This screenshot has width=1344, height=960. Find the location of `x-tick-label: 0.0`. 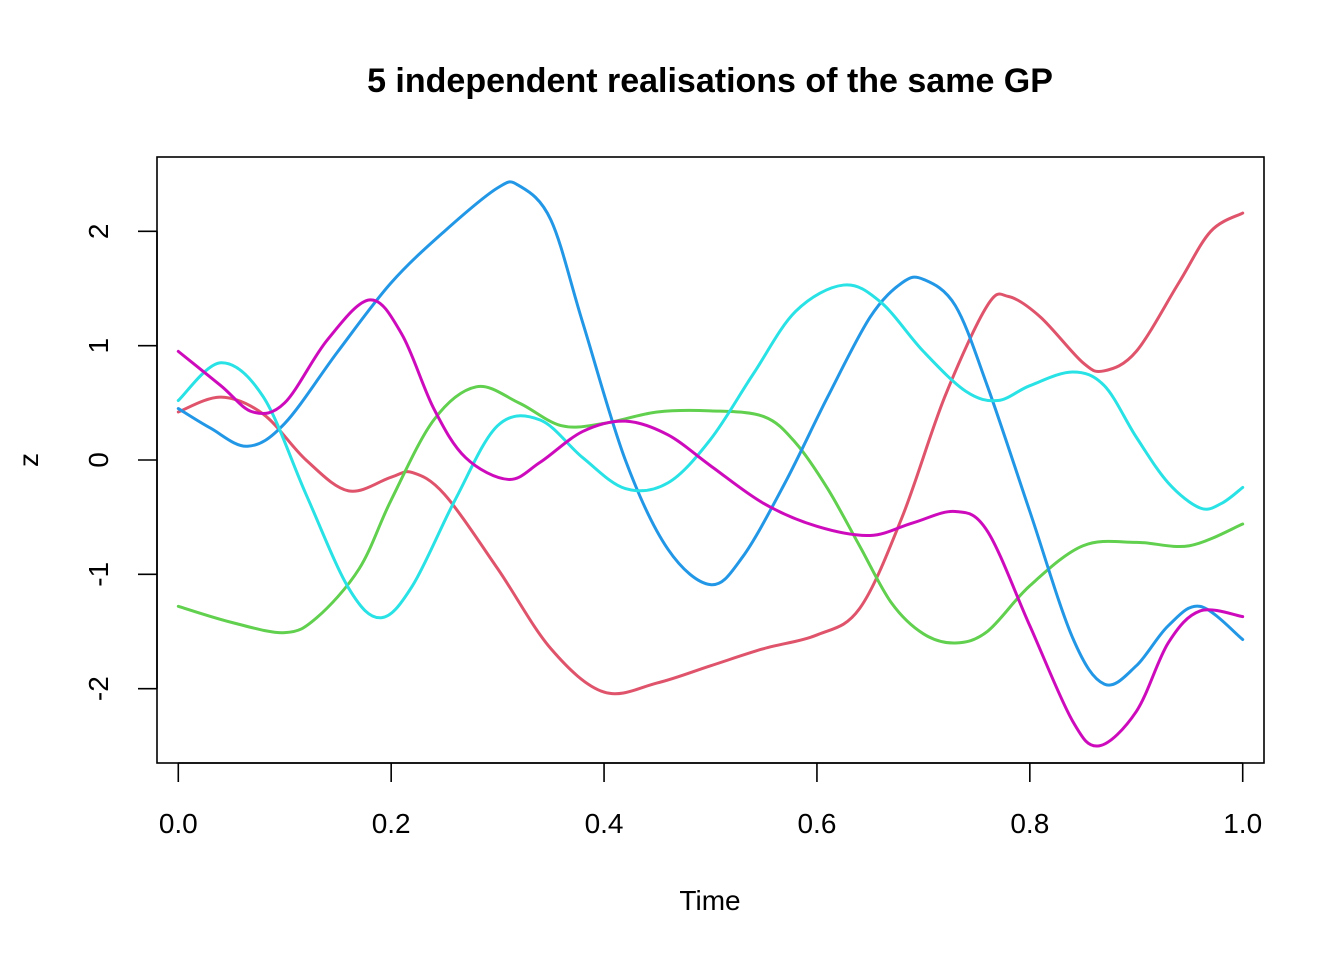

x-tick-label: 0.0 is located at coordinates (178, 823).